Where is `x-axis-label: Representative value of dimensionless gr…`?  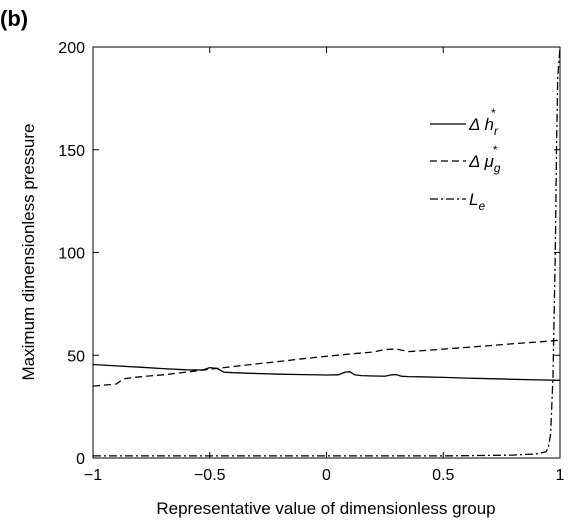
x-axis-label: Representative value of dimensionless gr… is located at coordinates (325, 508).